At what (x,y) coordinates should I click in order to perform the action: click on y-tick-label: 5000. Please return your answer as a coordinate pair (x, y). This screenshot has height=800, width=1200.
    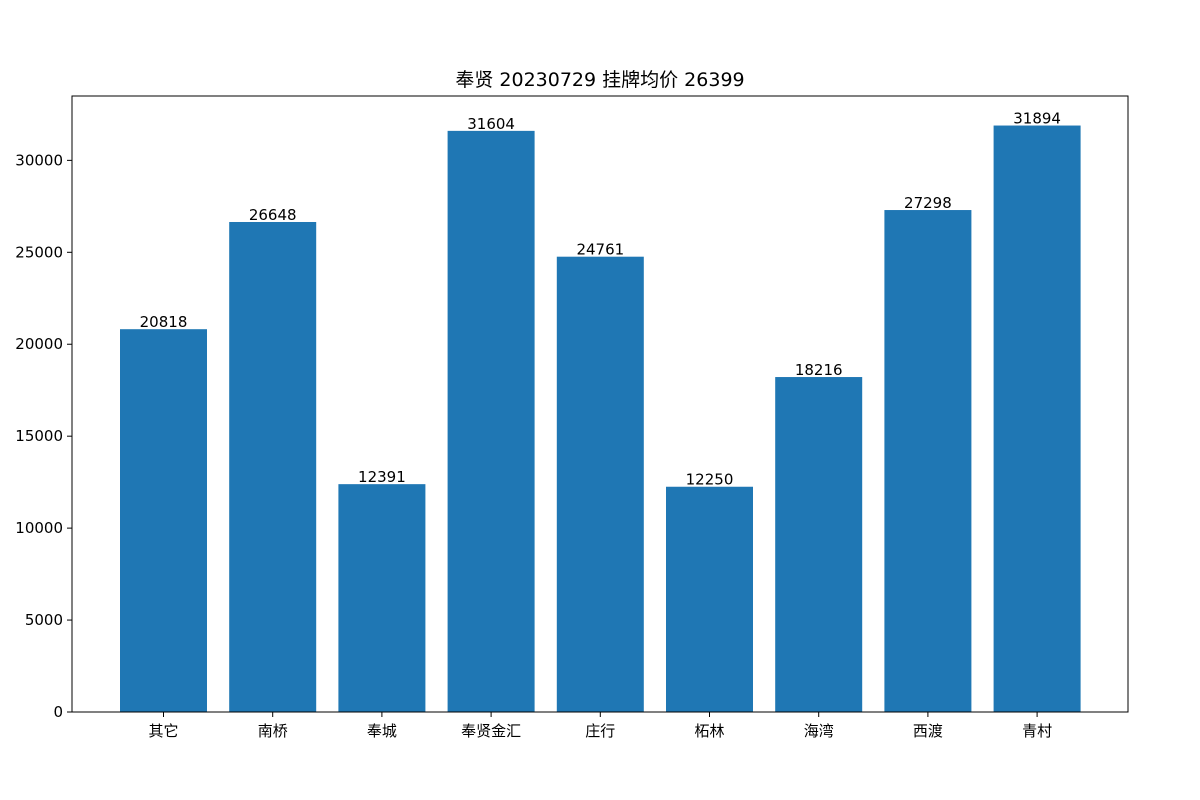
    Looking at the image, I should click on (44, 620).